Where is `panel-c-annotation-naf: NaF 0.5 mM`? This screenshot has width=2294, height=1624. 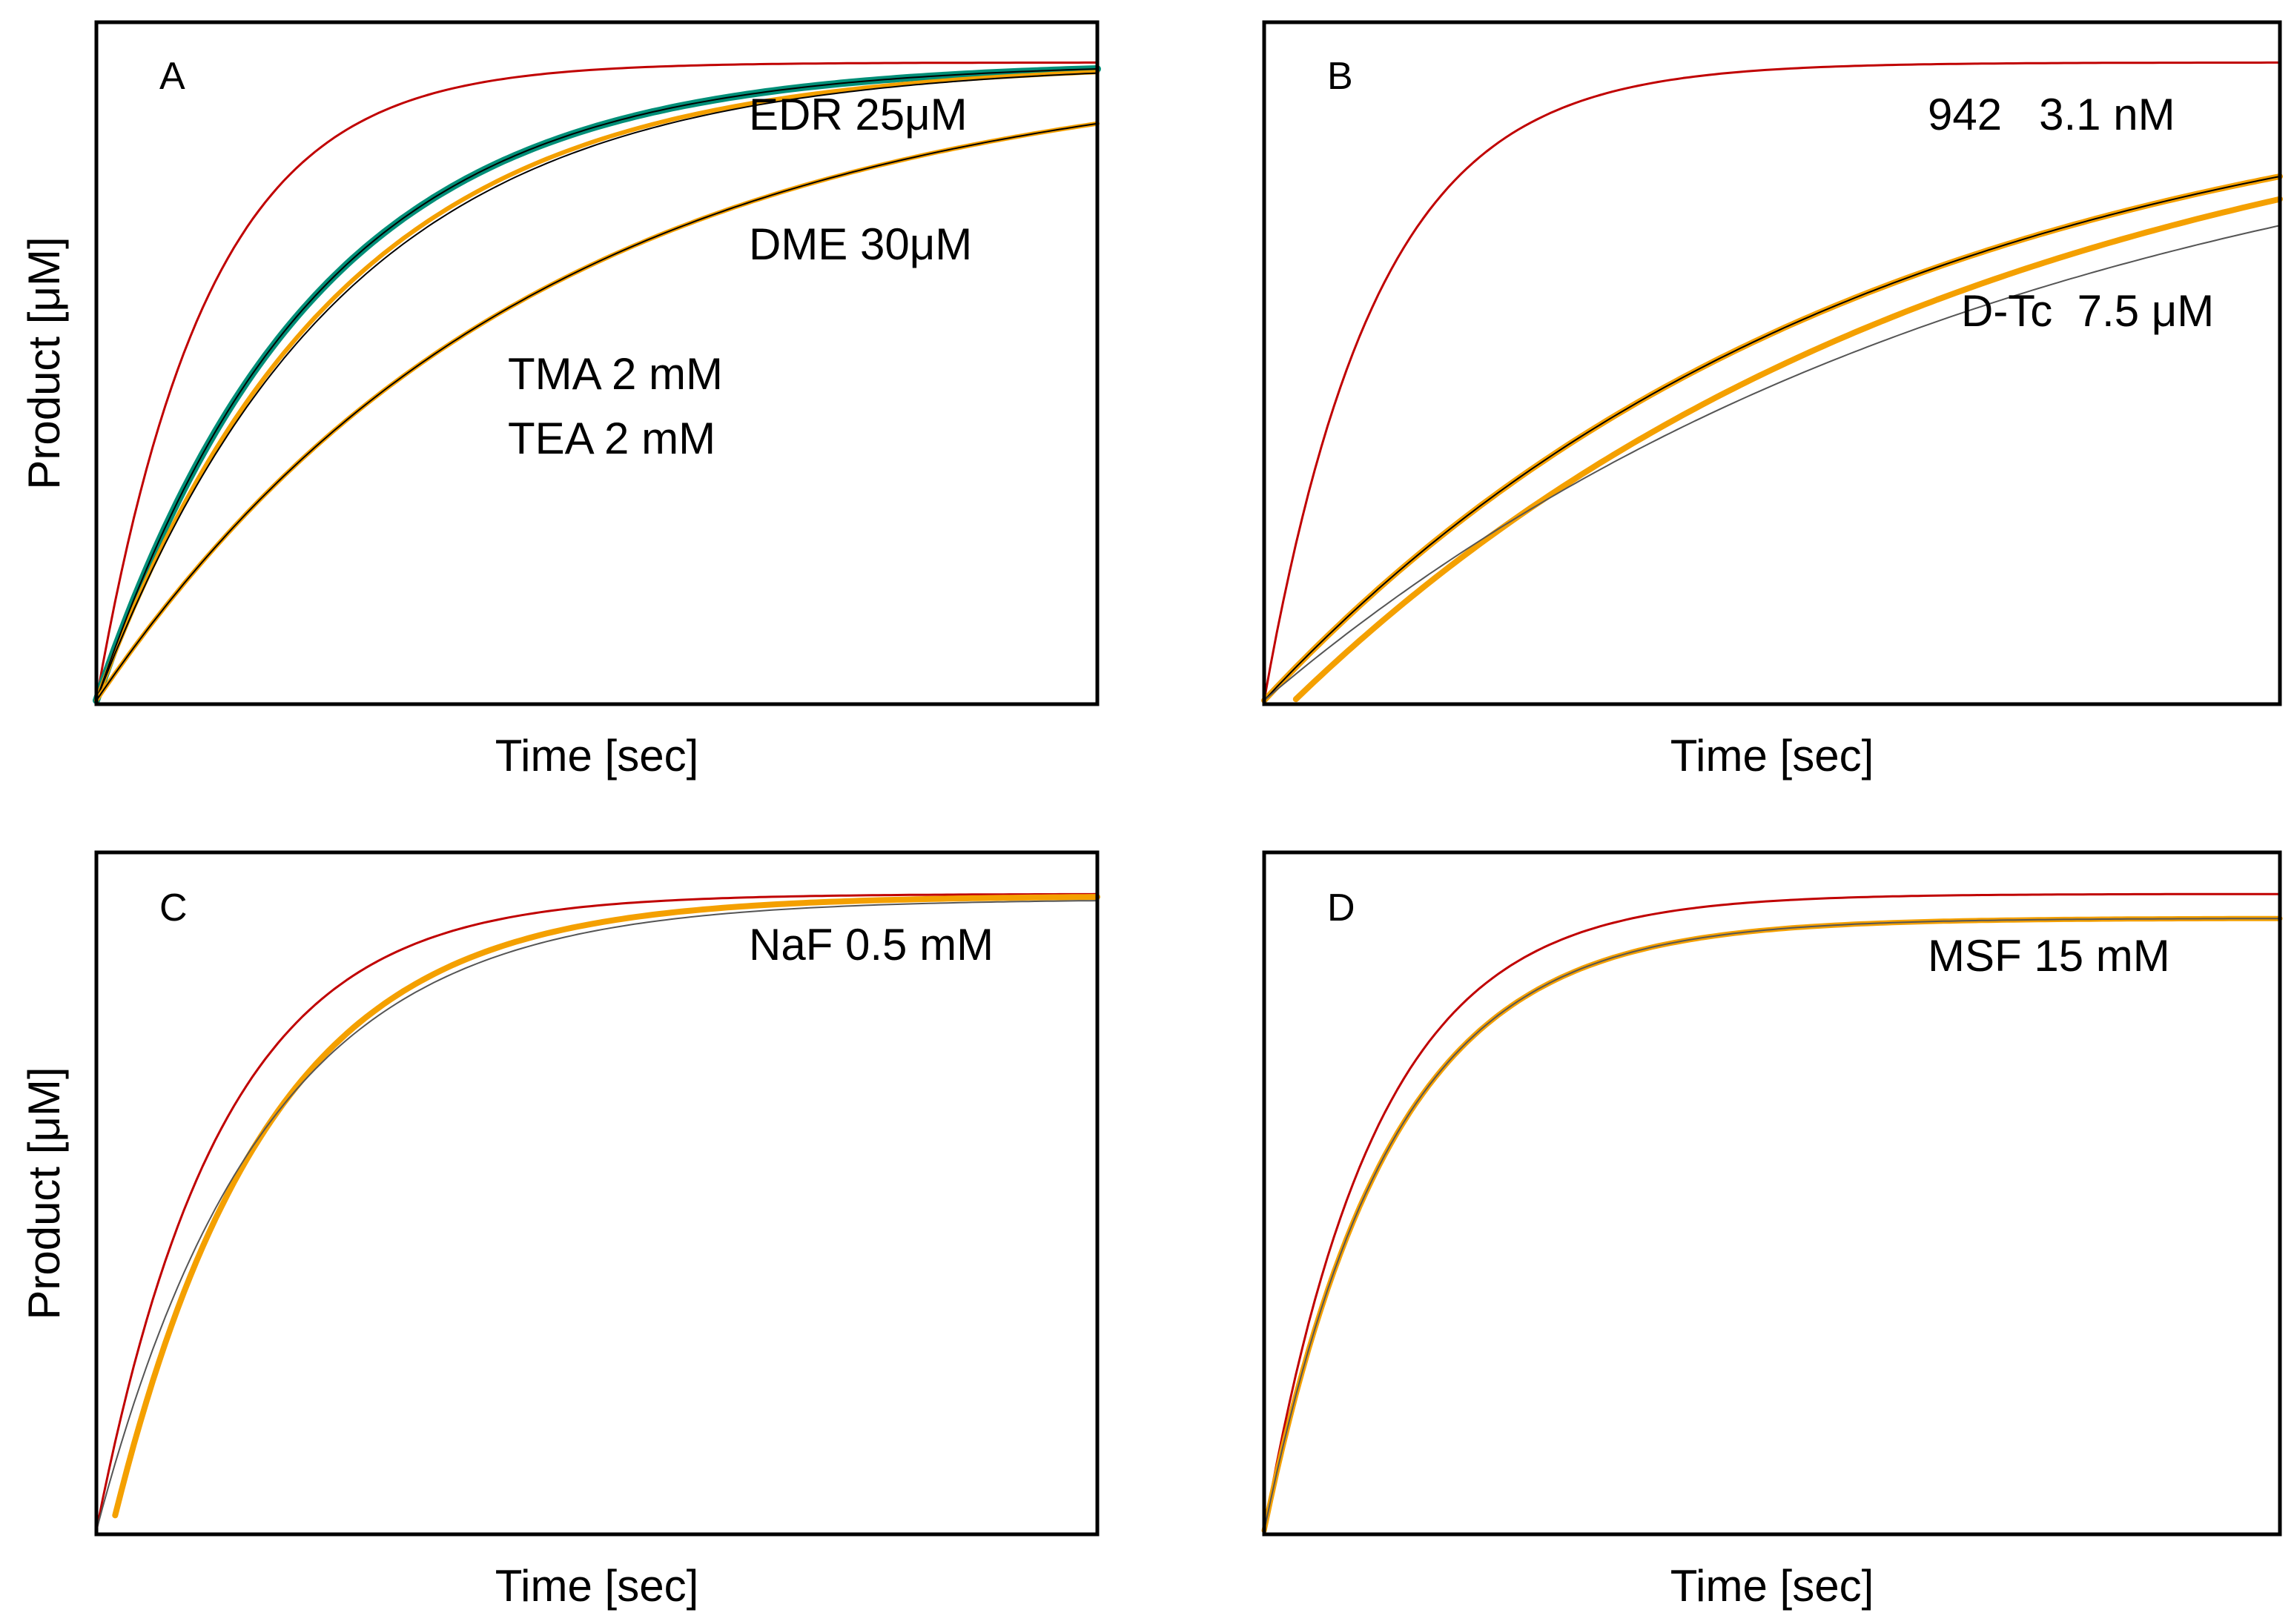 panel-c-annotation-naf: NaF 0.5 mM is located at coordinates (872, 945).